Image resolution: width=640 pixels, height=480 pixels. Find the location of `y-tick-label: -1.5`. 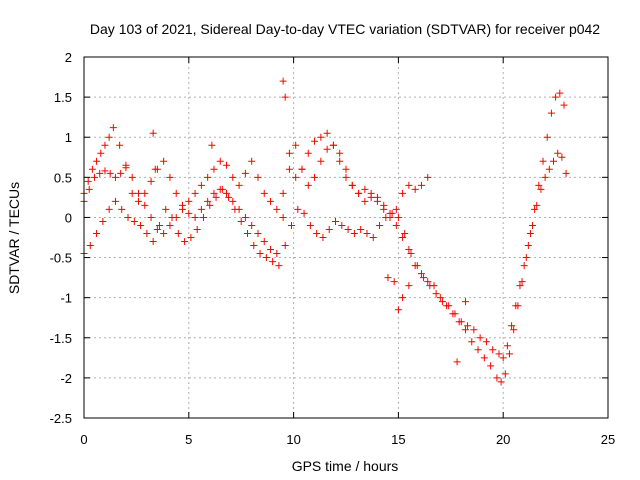

y-tick-label: -1.5 is located at coordinates (61, 338).